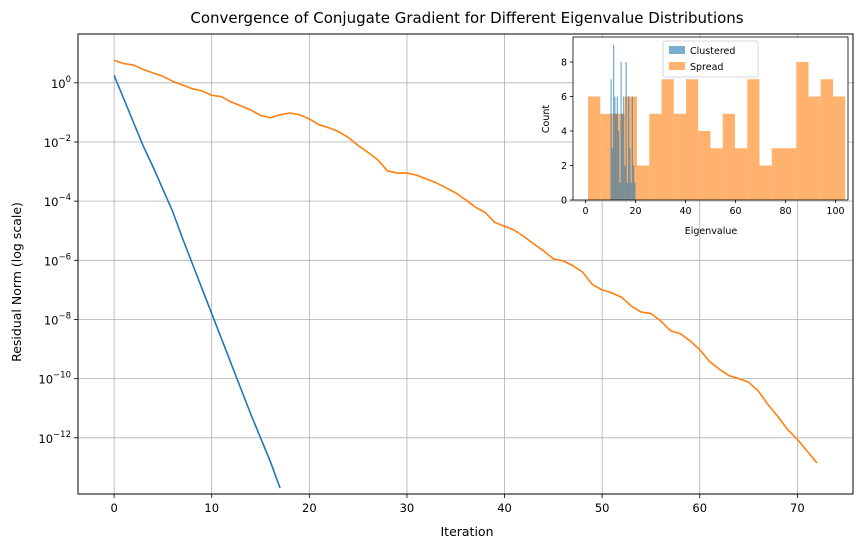 This screenshot has width=863, height=547. What do you see at coordinates (564, 132) in the screenshot?
I see `inset-y-tick-label: 4` at bounding box center [564, 132].